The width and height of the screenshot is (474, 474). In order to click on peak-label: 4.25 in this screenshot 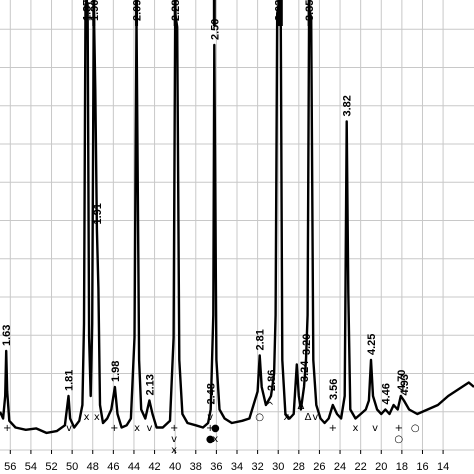, I will do `click(372, 344)`.